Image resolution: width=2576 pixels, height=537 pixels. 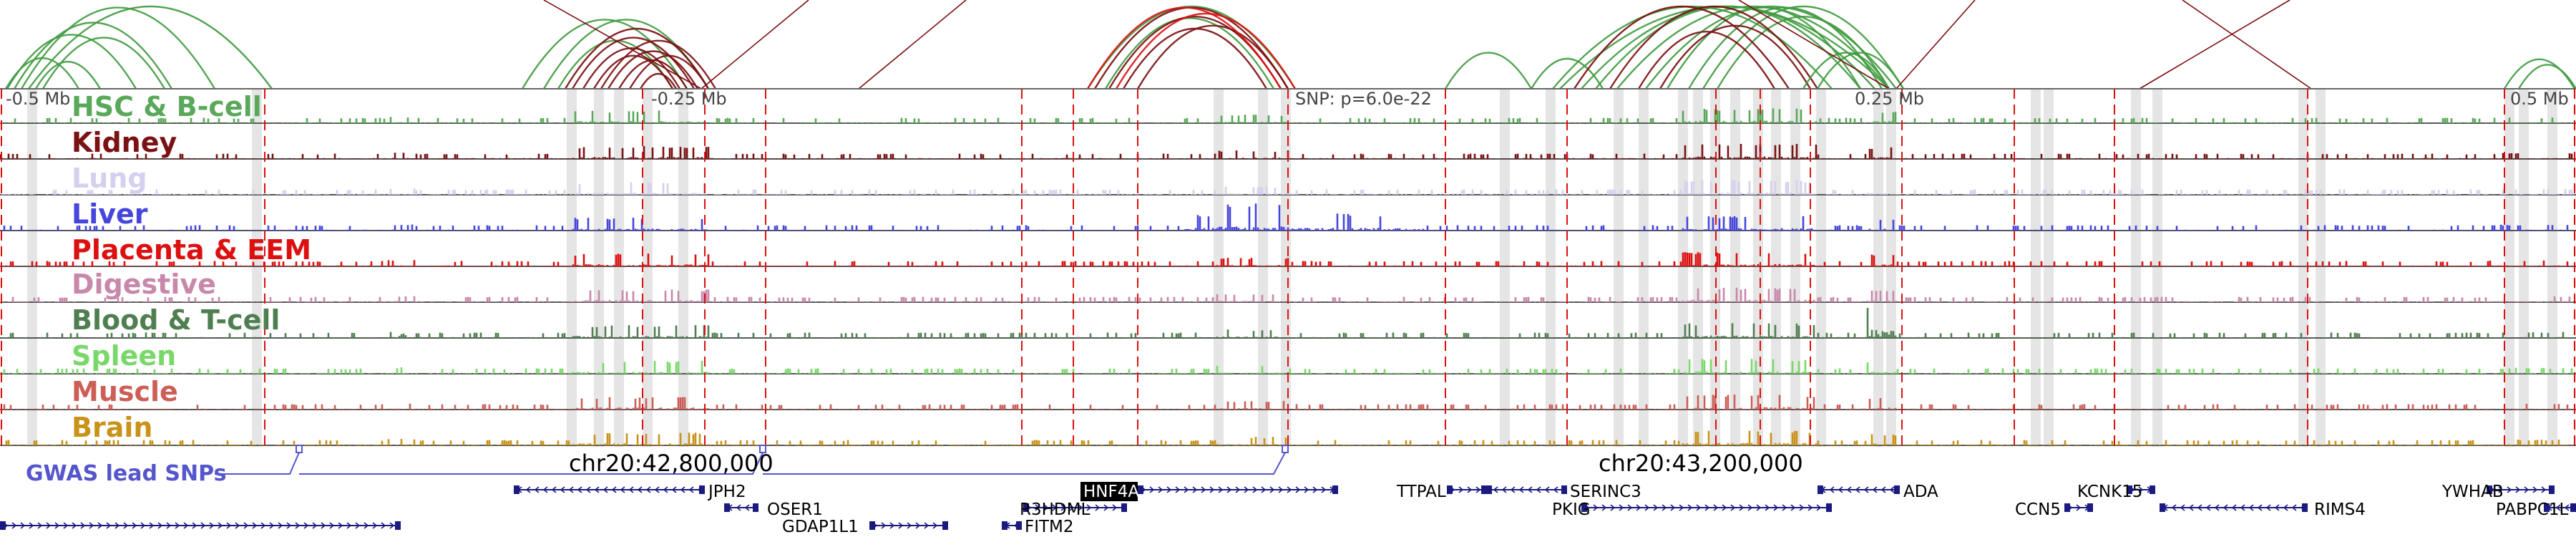 What do you see at coordinates (299, 449) in the screenshot?
I see `gwas-snp-marker` at bounding box center [299, 449].